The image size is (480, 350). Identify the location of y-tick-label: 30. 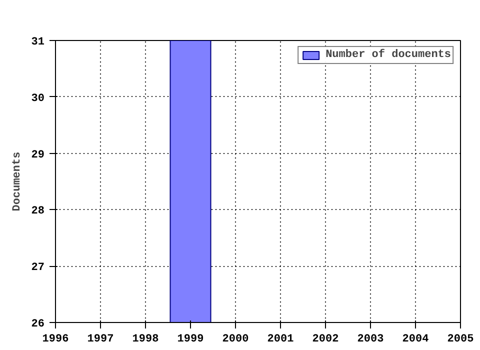
(37, 98).